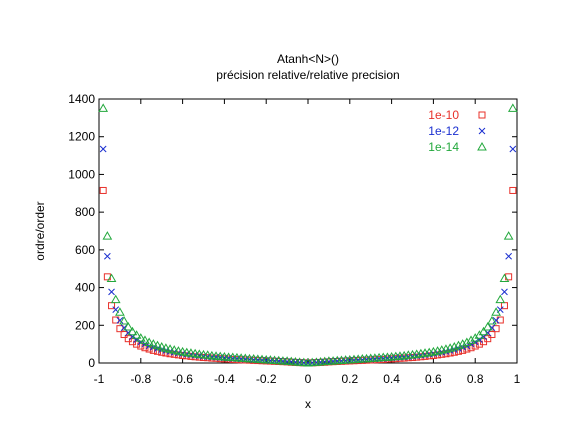  I want to click on chart-subtitle: précision relative/relative precision, so click(307, 75).